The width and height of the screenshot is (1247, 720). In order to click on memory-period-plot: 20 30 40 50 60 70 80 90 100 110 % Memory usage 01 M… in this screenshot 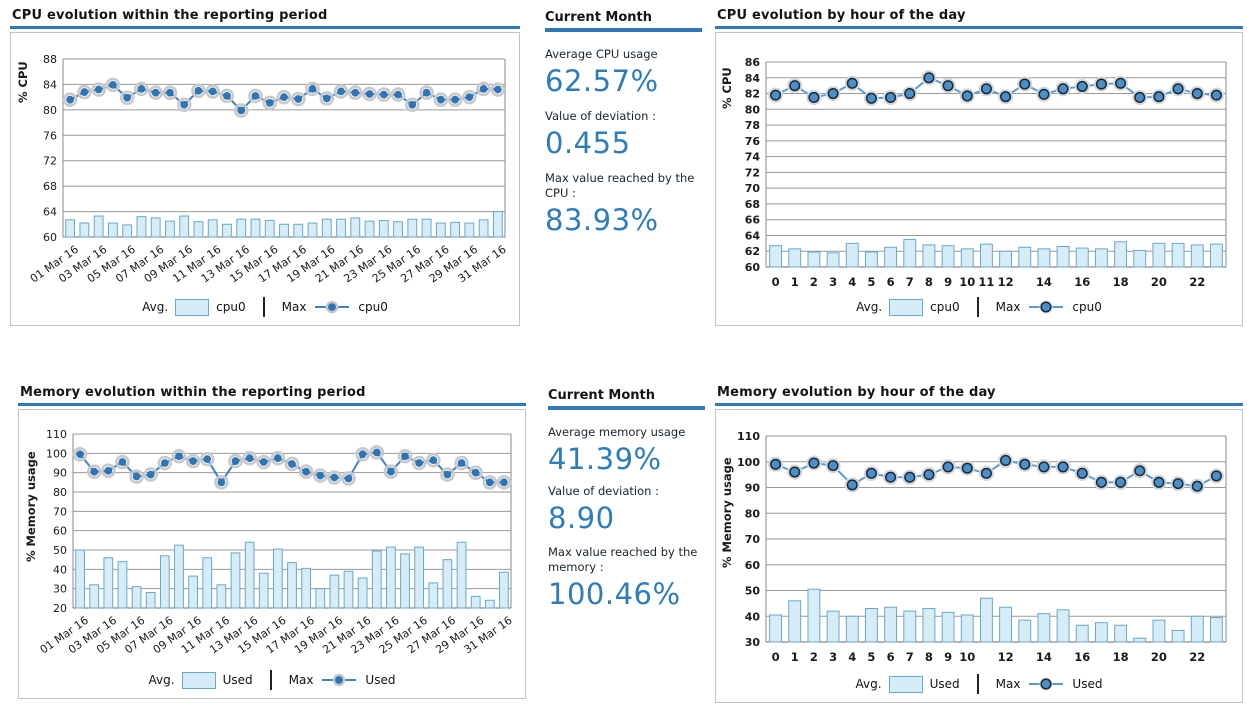, I will do `click(269, 542)`.